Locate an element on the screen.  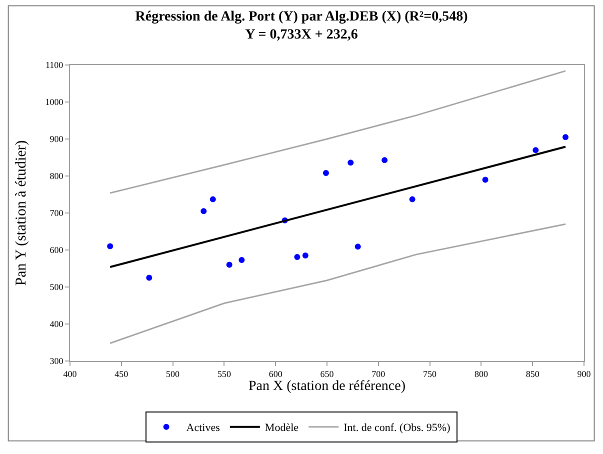
x-tick-label: 700 is located at coordinates (379, 373).